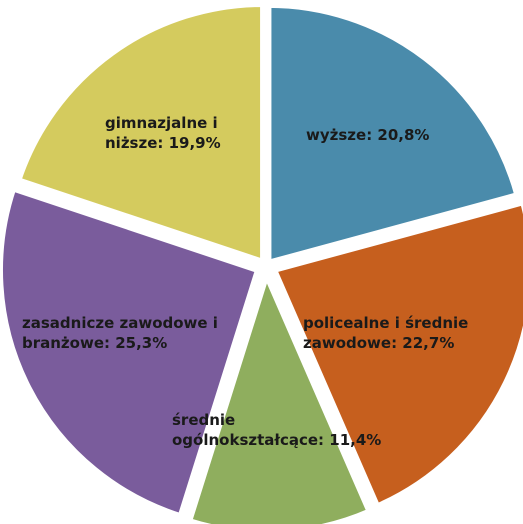  Describe the element at coordinates (385, 333) in the screenshot. I see `slice-label-1: policealne i średnie zawodowe: 22,7%` at that location.